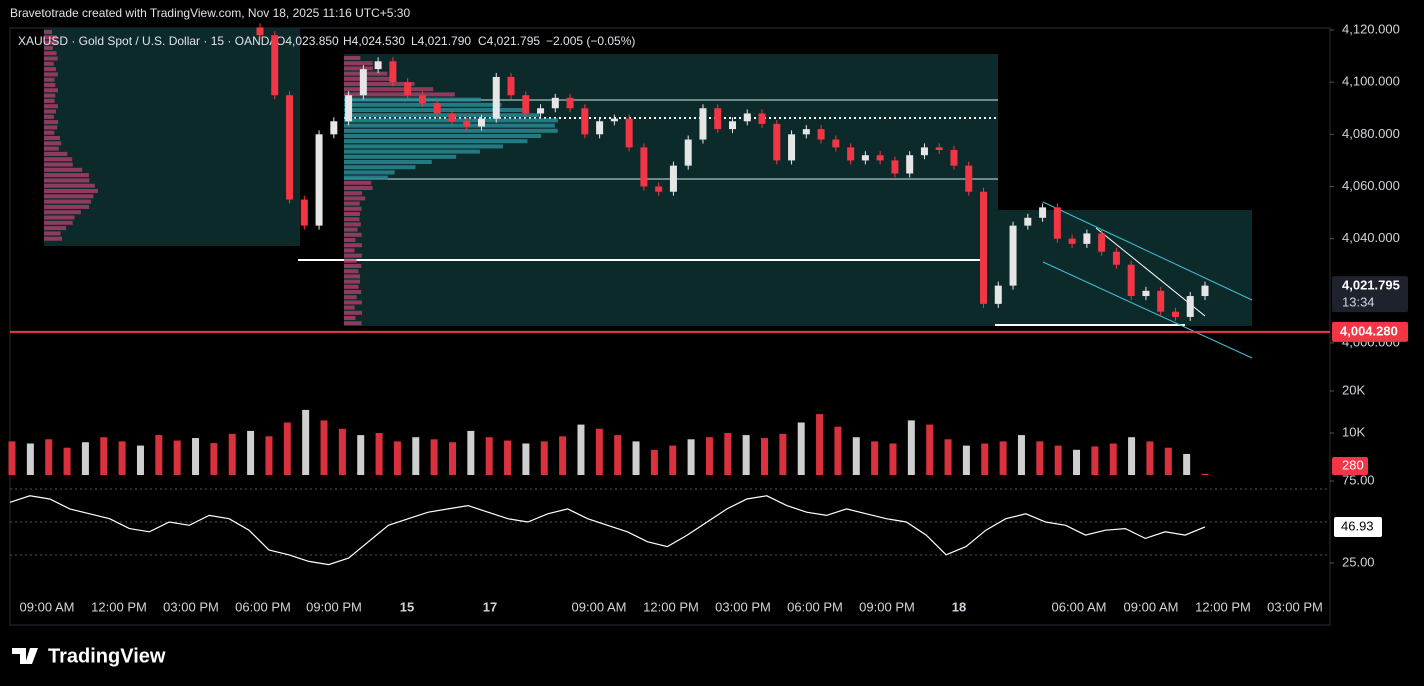  Describe the element at coordinates (1079, 606) in the screenshot. I see `time-label: 06:00 AM` at that location.